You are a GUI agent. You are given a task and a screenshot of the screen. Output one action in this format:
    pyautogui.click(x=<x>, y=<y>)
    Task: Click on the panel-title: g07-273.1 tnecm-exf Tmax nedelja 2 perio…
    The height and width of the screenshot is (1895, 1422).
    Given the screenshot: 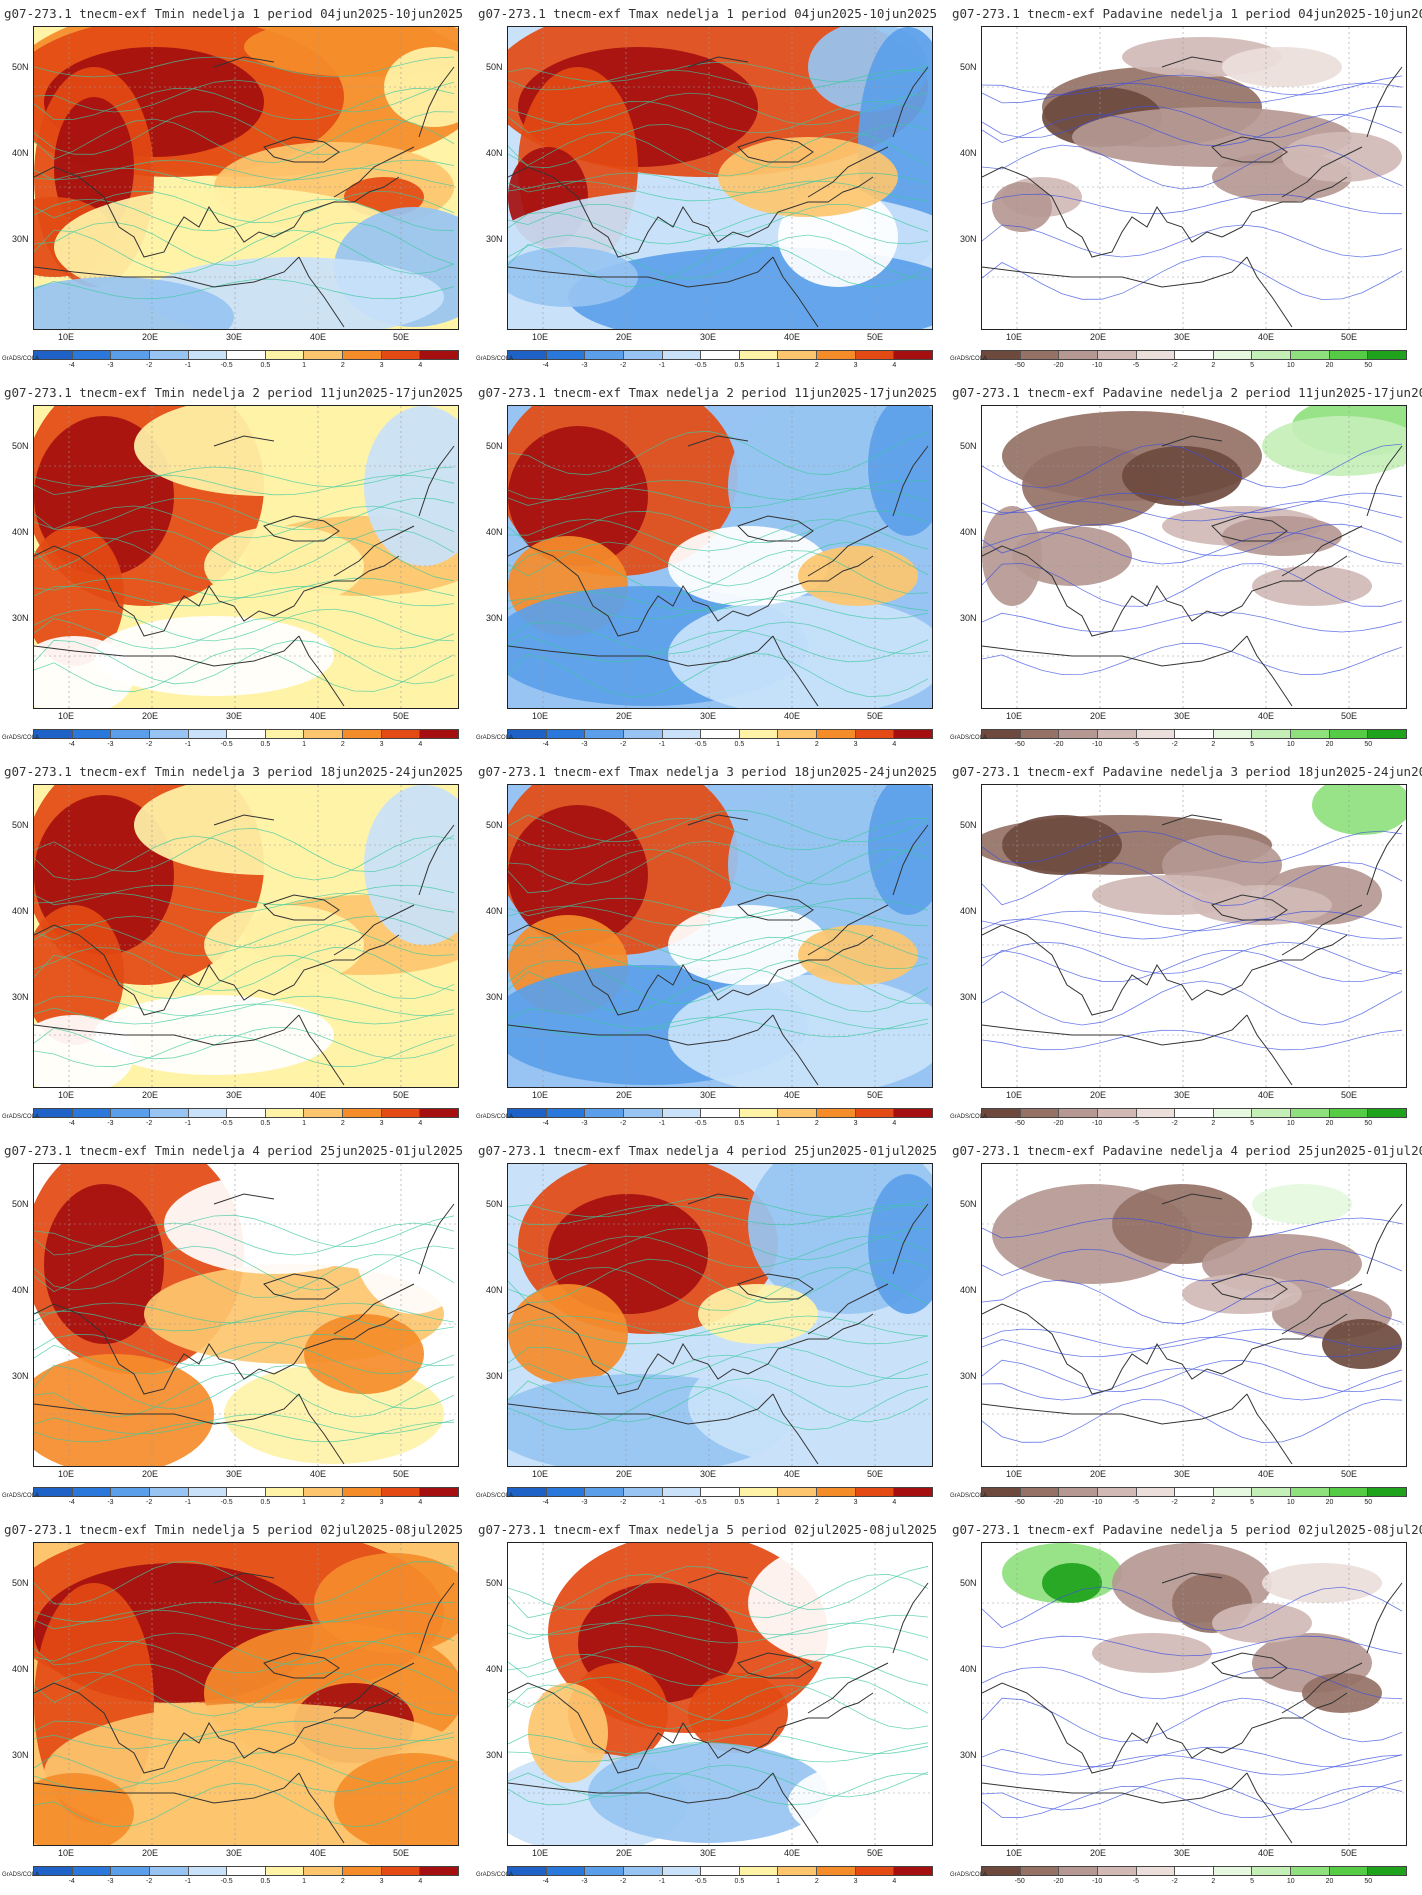 What is the action you would take?
    pyautogui.click(x=708, y=392)
    